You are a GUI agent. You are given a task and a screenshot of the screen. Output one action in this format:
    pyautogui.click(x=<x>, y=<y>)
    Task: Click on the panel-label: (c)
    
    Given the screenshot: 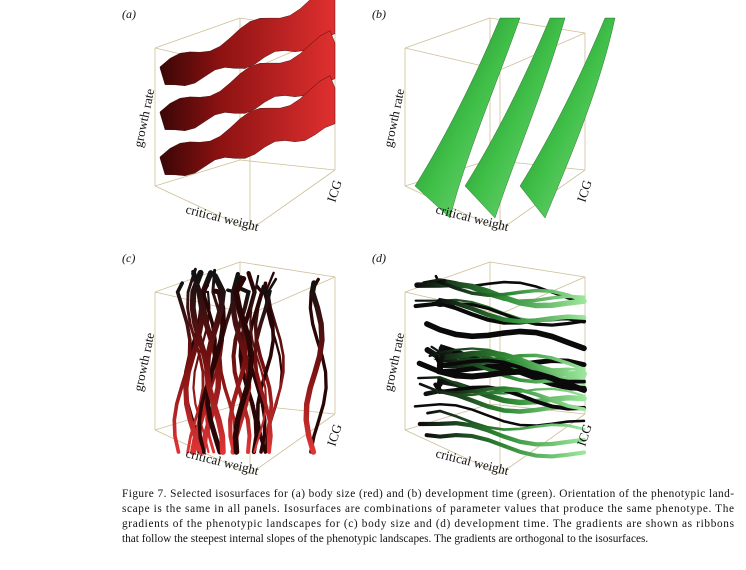 What is the action you would take?
    pyautogui.click(x=128, y=258)
    